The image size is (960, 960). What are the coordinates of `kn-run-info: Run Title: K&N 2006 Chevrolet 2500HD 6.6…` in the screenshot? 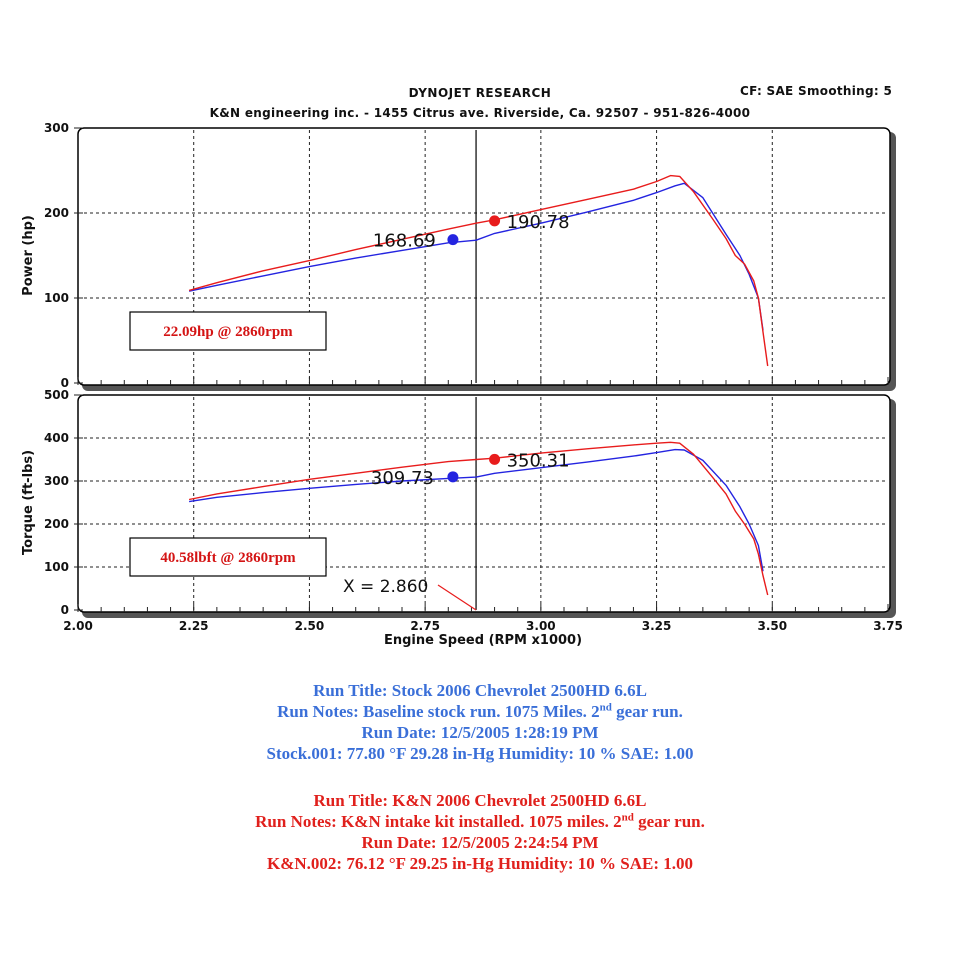 It's located at (480, 832).